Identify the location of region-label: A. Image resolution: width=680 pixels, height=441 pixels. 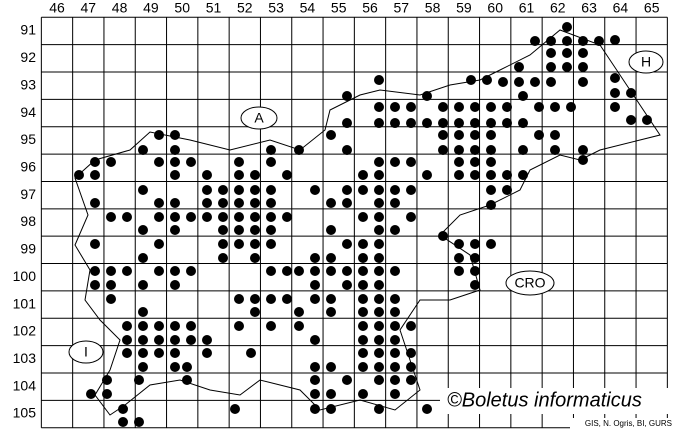
(259, 118).